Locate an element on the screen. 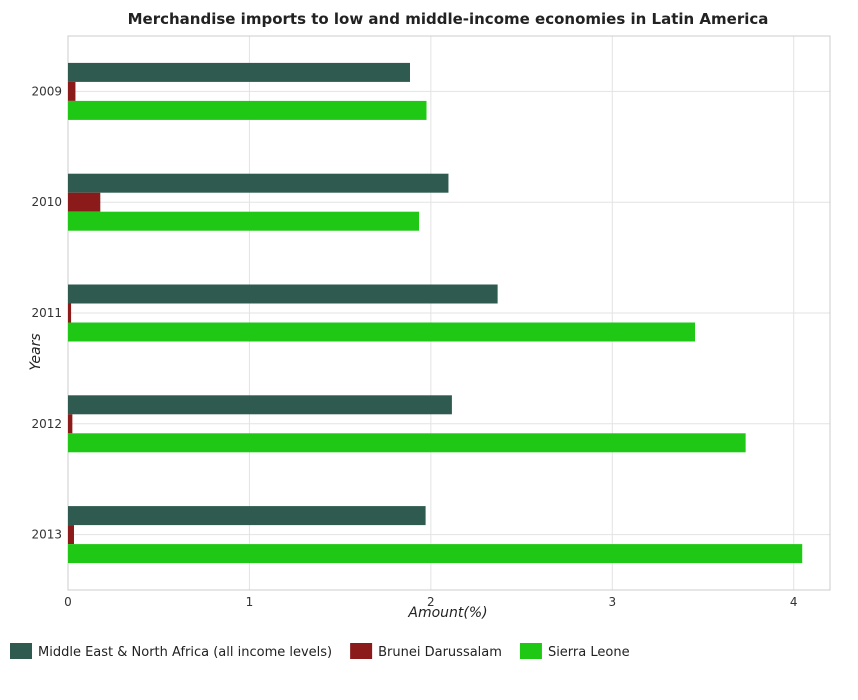  y-tick-label: 2011 is located at coordinates (46, 313).